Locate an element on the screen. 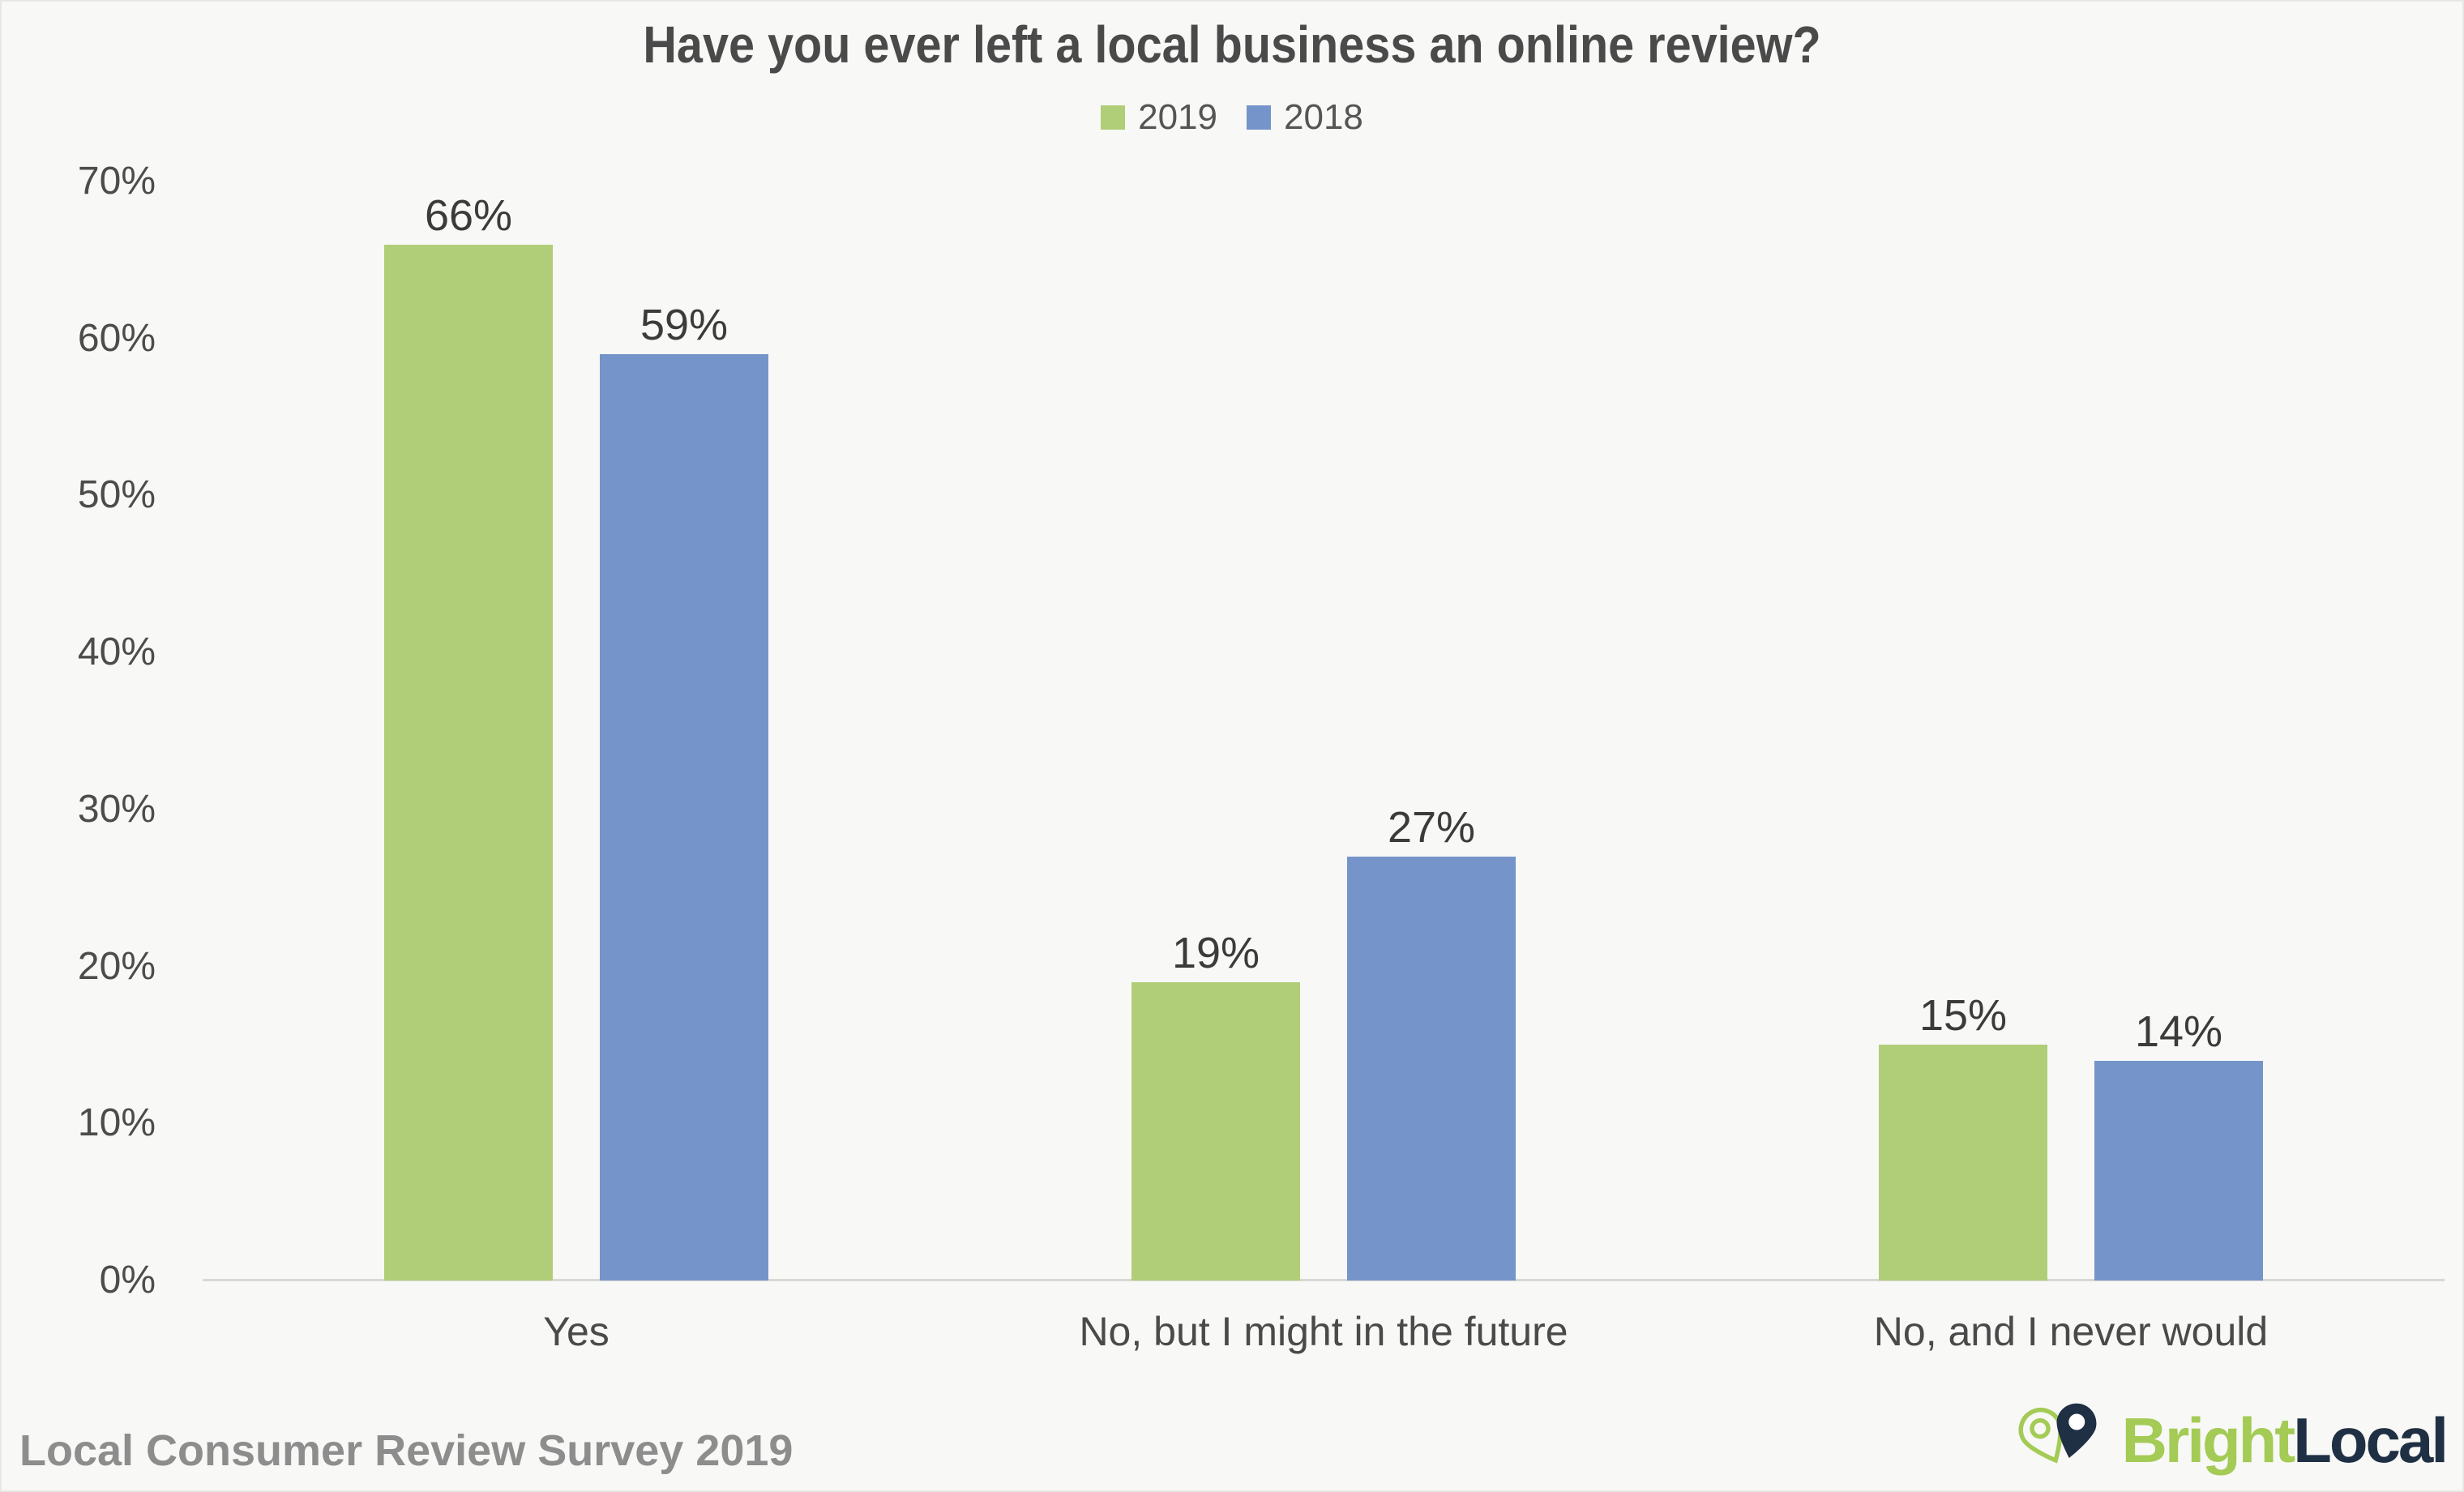 Image resolution: width=2464 pixels, height=1492 pixels. legend-label: 2019 is located at coordinates (1177, 117).